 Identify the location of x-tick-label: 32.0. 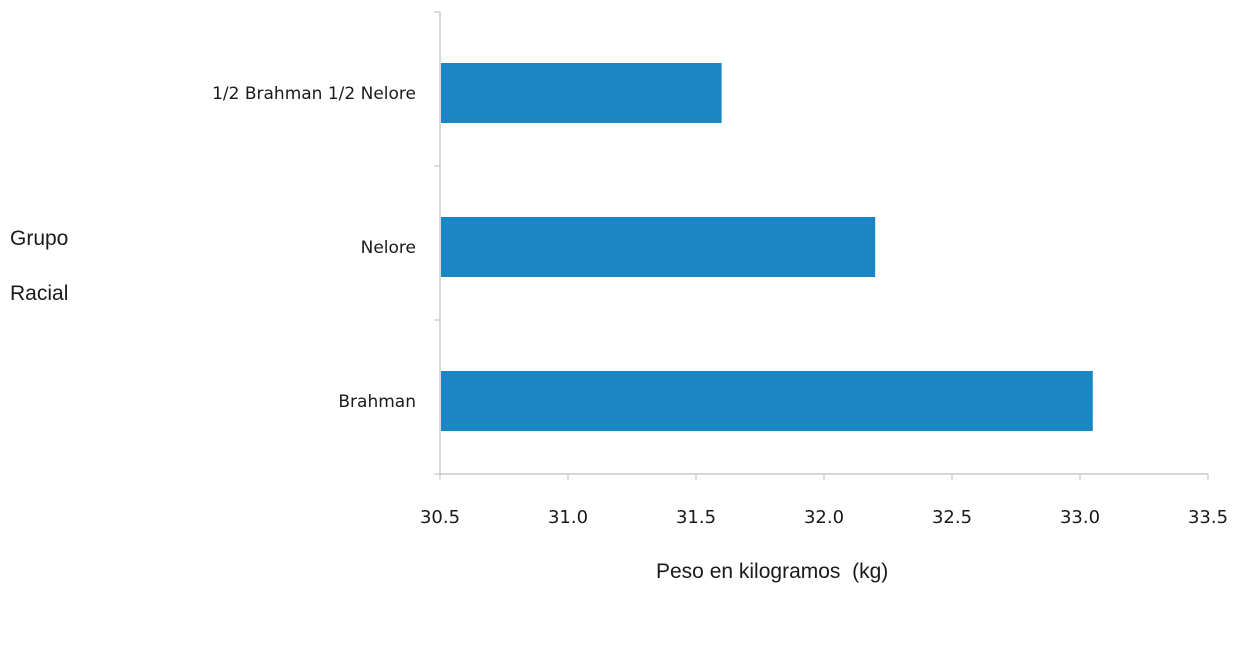
(824, 517).